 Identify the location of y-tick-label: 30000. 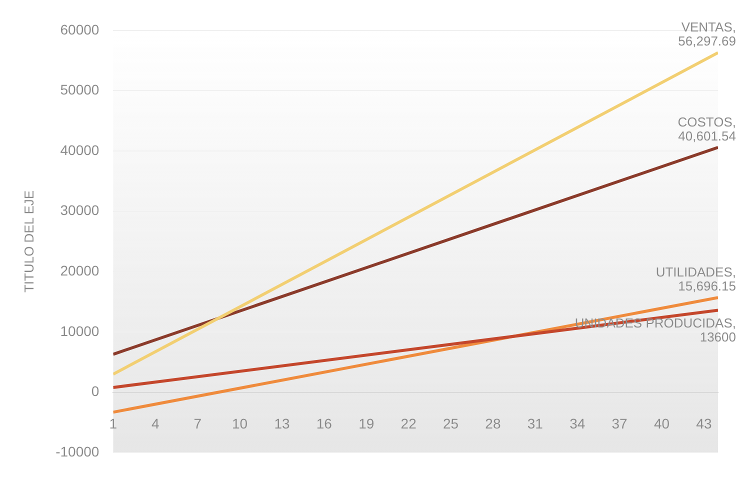
(80, 210).